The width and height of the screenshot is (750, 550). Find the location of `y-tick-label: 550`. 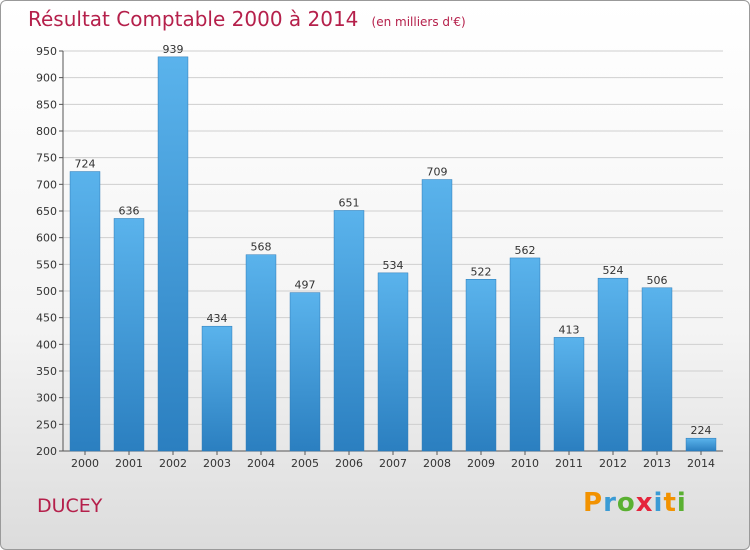

y-tick-label: 550 is located at coordinates (46, 264).